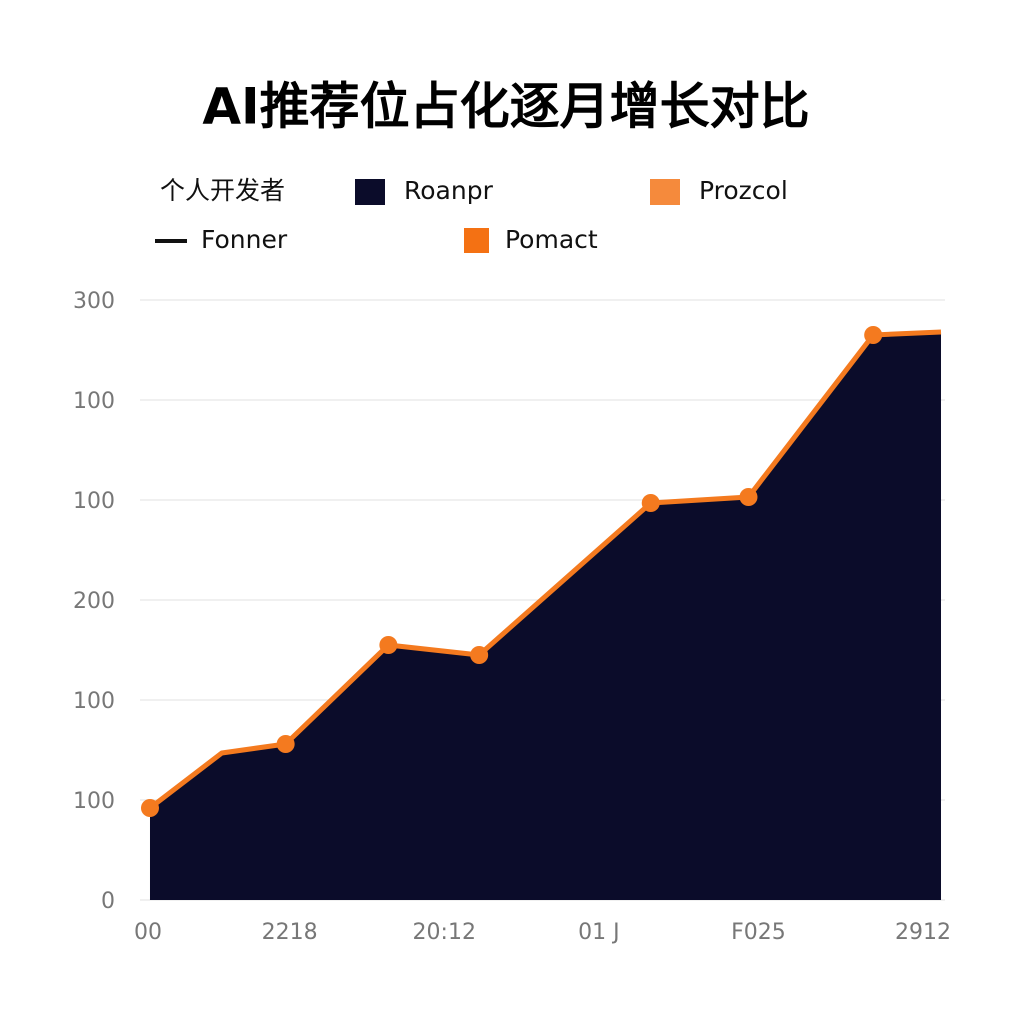  I want to click on y-tick-label: 200, so click(94, 601).